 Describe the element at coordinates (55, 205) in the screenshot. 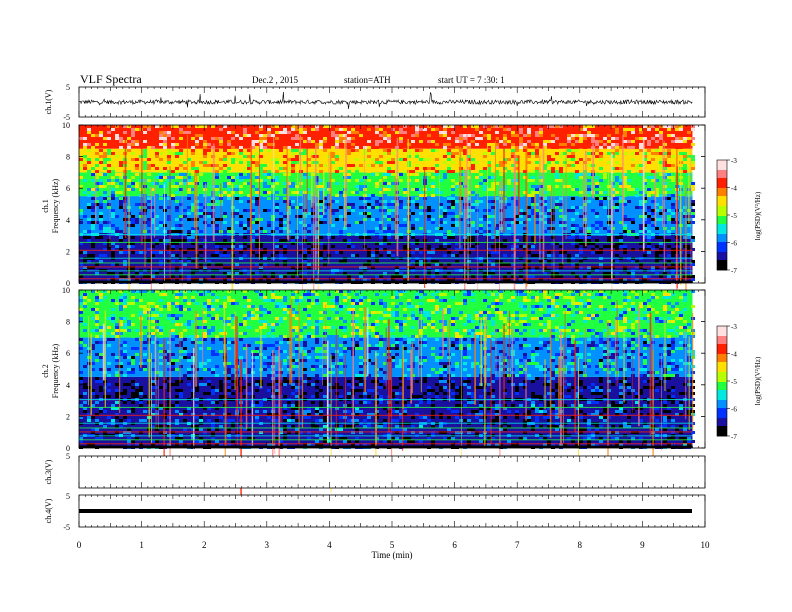

I see `ch1-spec-ylabel-frequency: Frequency (kHz)` at that location.